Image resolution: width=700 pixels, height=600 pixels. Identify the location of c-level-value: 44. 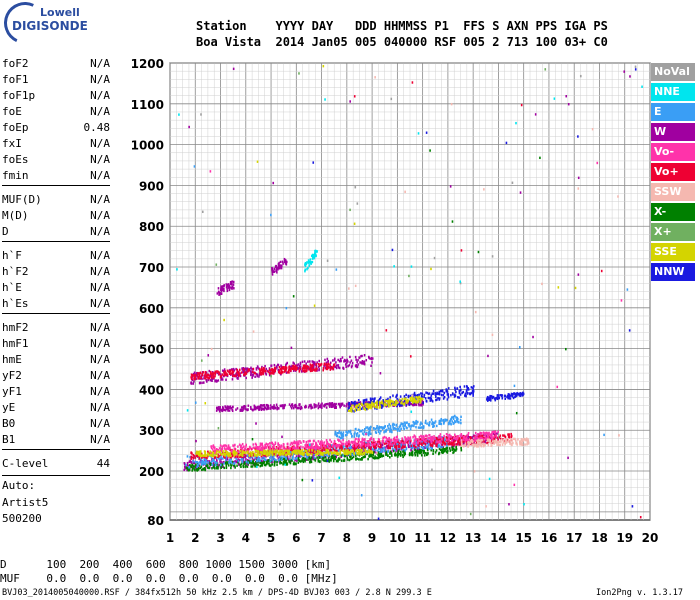
(103, 463).